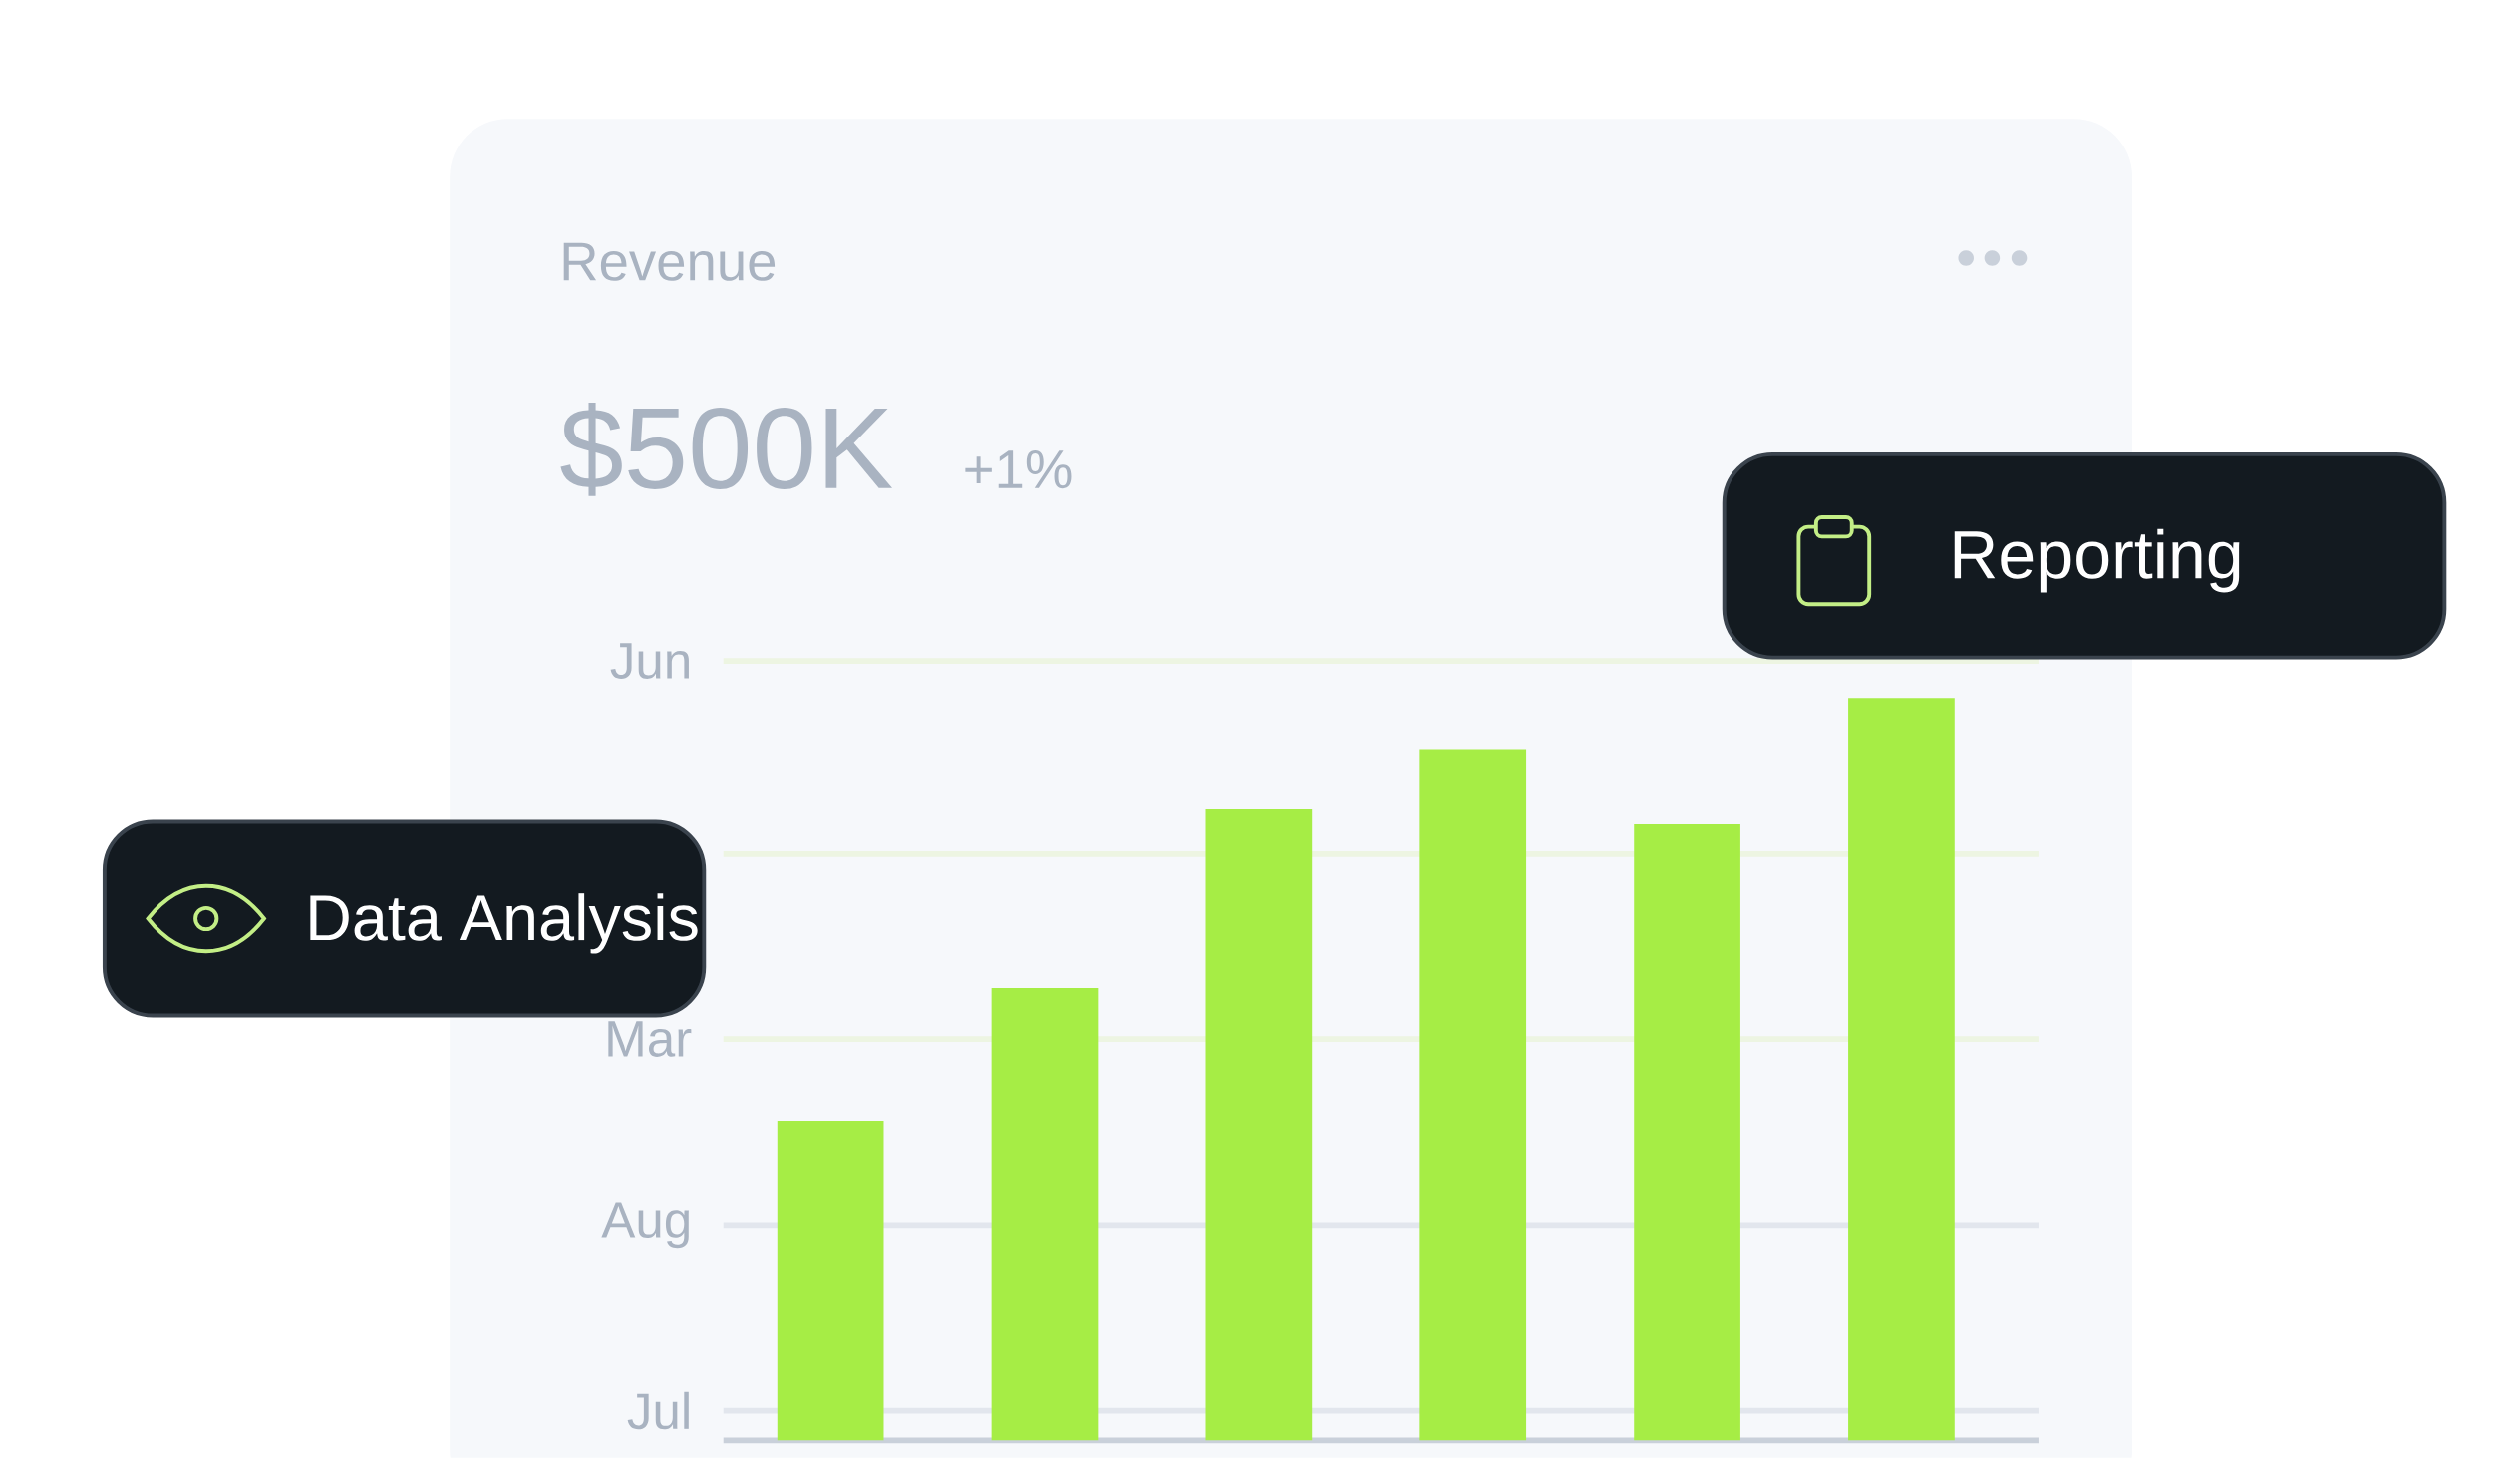  Describe the element at coordinates (649, 661) in the screenshot. I see `ref-line-label: Jun` at that location.